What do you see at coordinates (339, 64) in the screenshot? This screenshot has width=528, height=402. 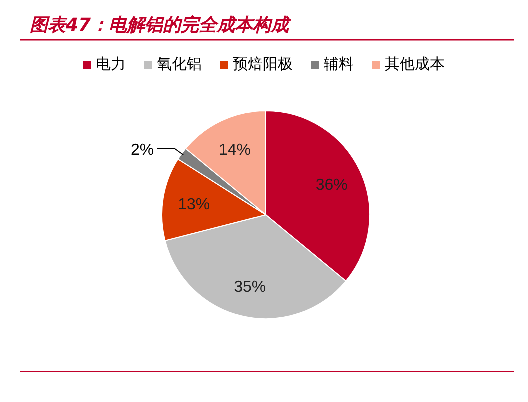 I see `legend-label: 辅料` at bounding box center [339, 64].